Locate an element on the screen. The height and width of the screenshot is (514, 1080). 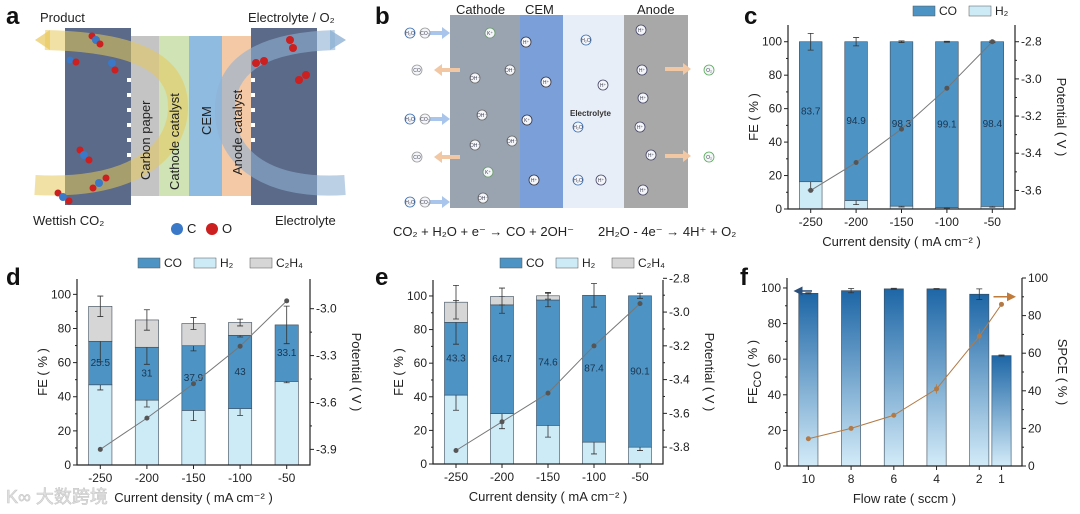
panel-letter-e: e is located at coordinates (381, 277).